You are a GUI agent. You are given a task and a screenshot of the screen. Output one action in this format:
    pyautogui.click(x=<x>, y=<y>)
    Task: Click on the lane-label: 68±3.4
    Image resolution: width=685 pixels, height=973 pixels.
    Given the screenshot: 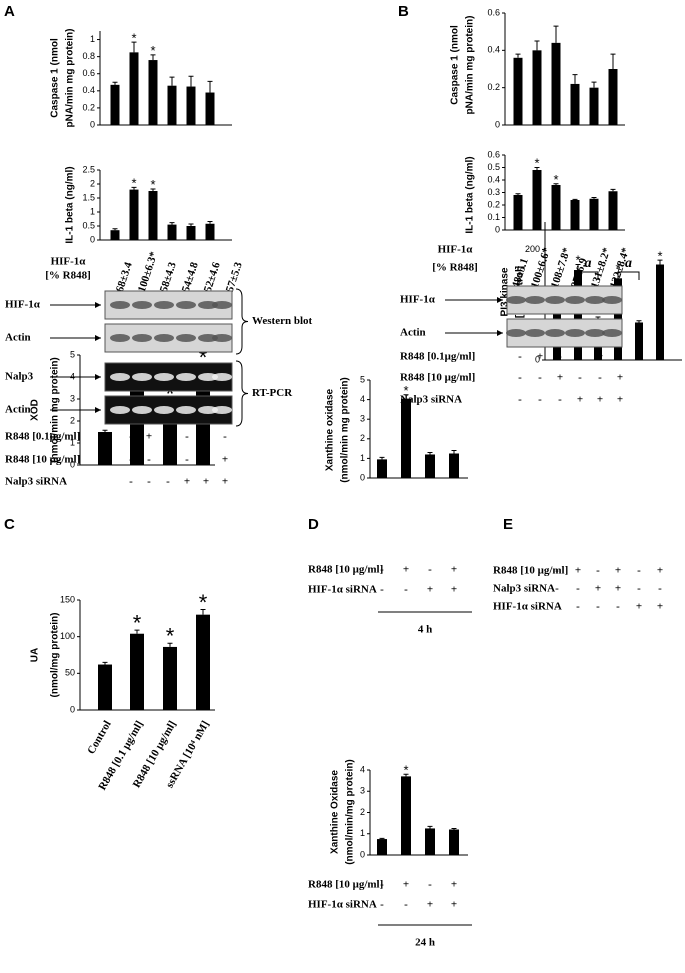 What is the action you would take?
    pyautogui.click(x=124, y=276)
    